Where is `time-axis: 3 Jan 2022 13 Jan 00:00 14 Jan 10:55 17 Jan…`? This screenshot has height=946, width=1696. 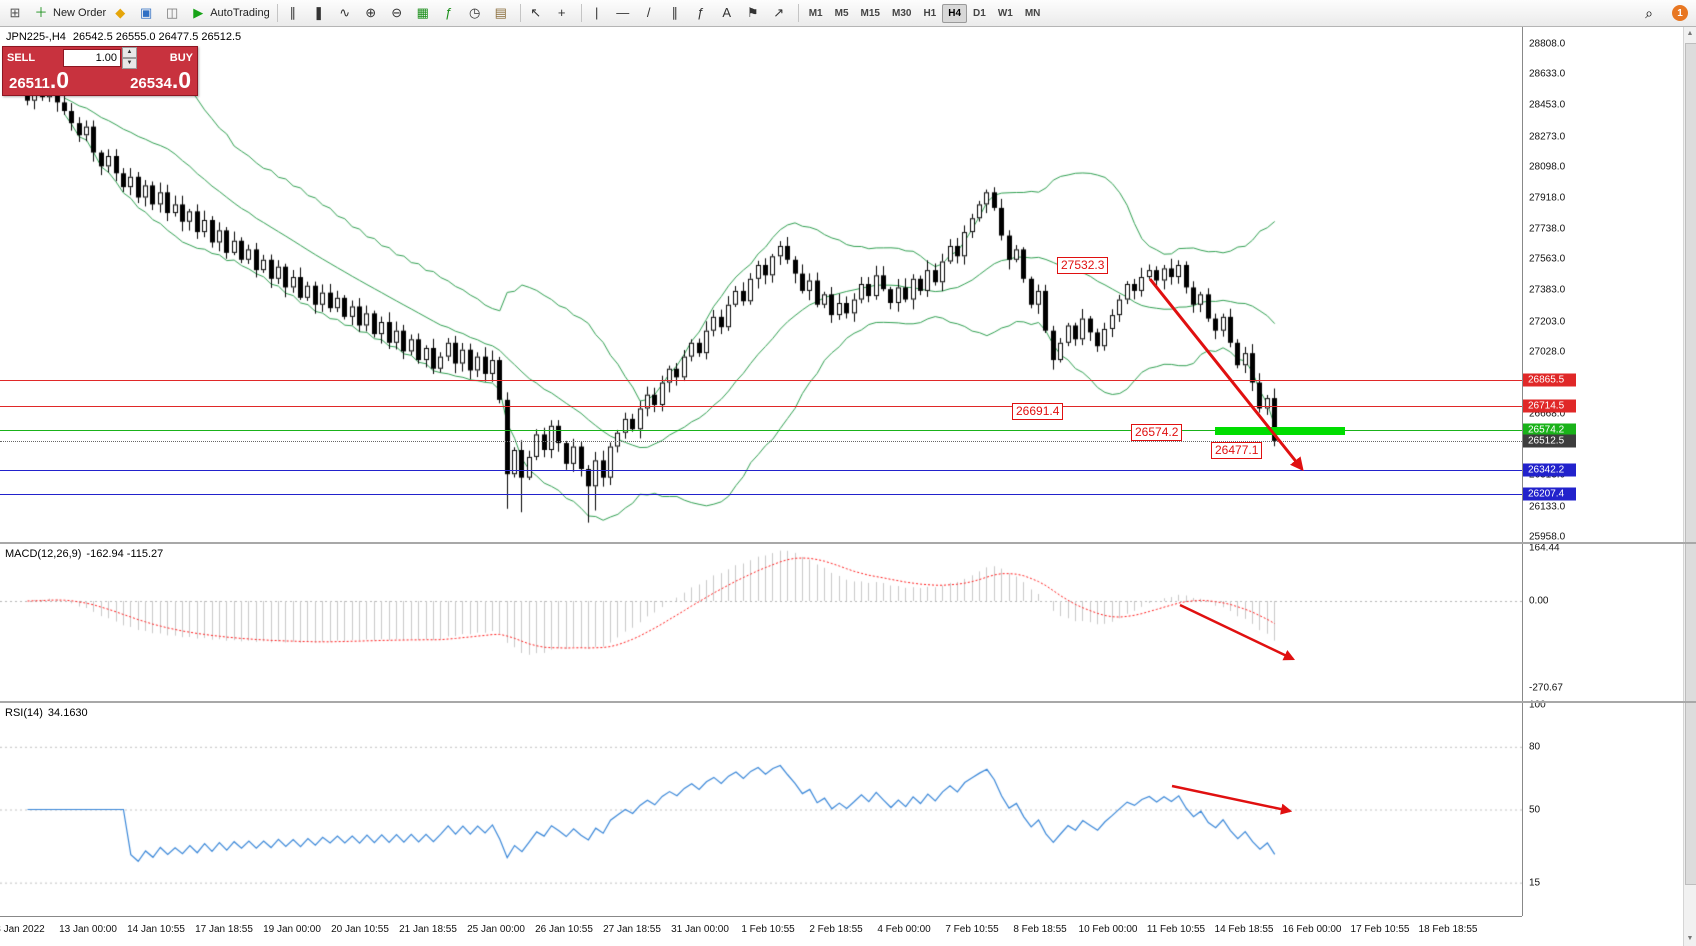
time-axis: 3 Jan 2022 13 Jan 00:00 14 Jan 10:55 17 Jan… is located at coordinates (761, 931).